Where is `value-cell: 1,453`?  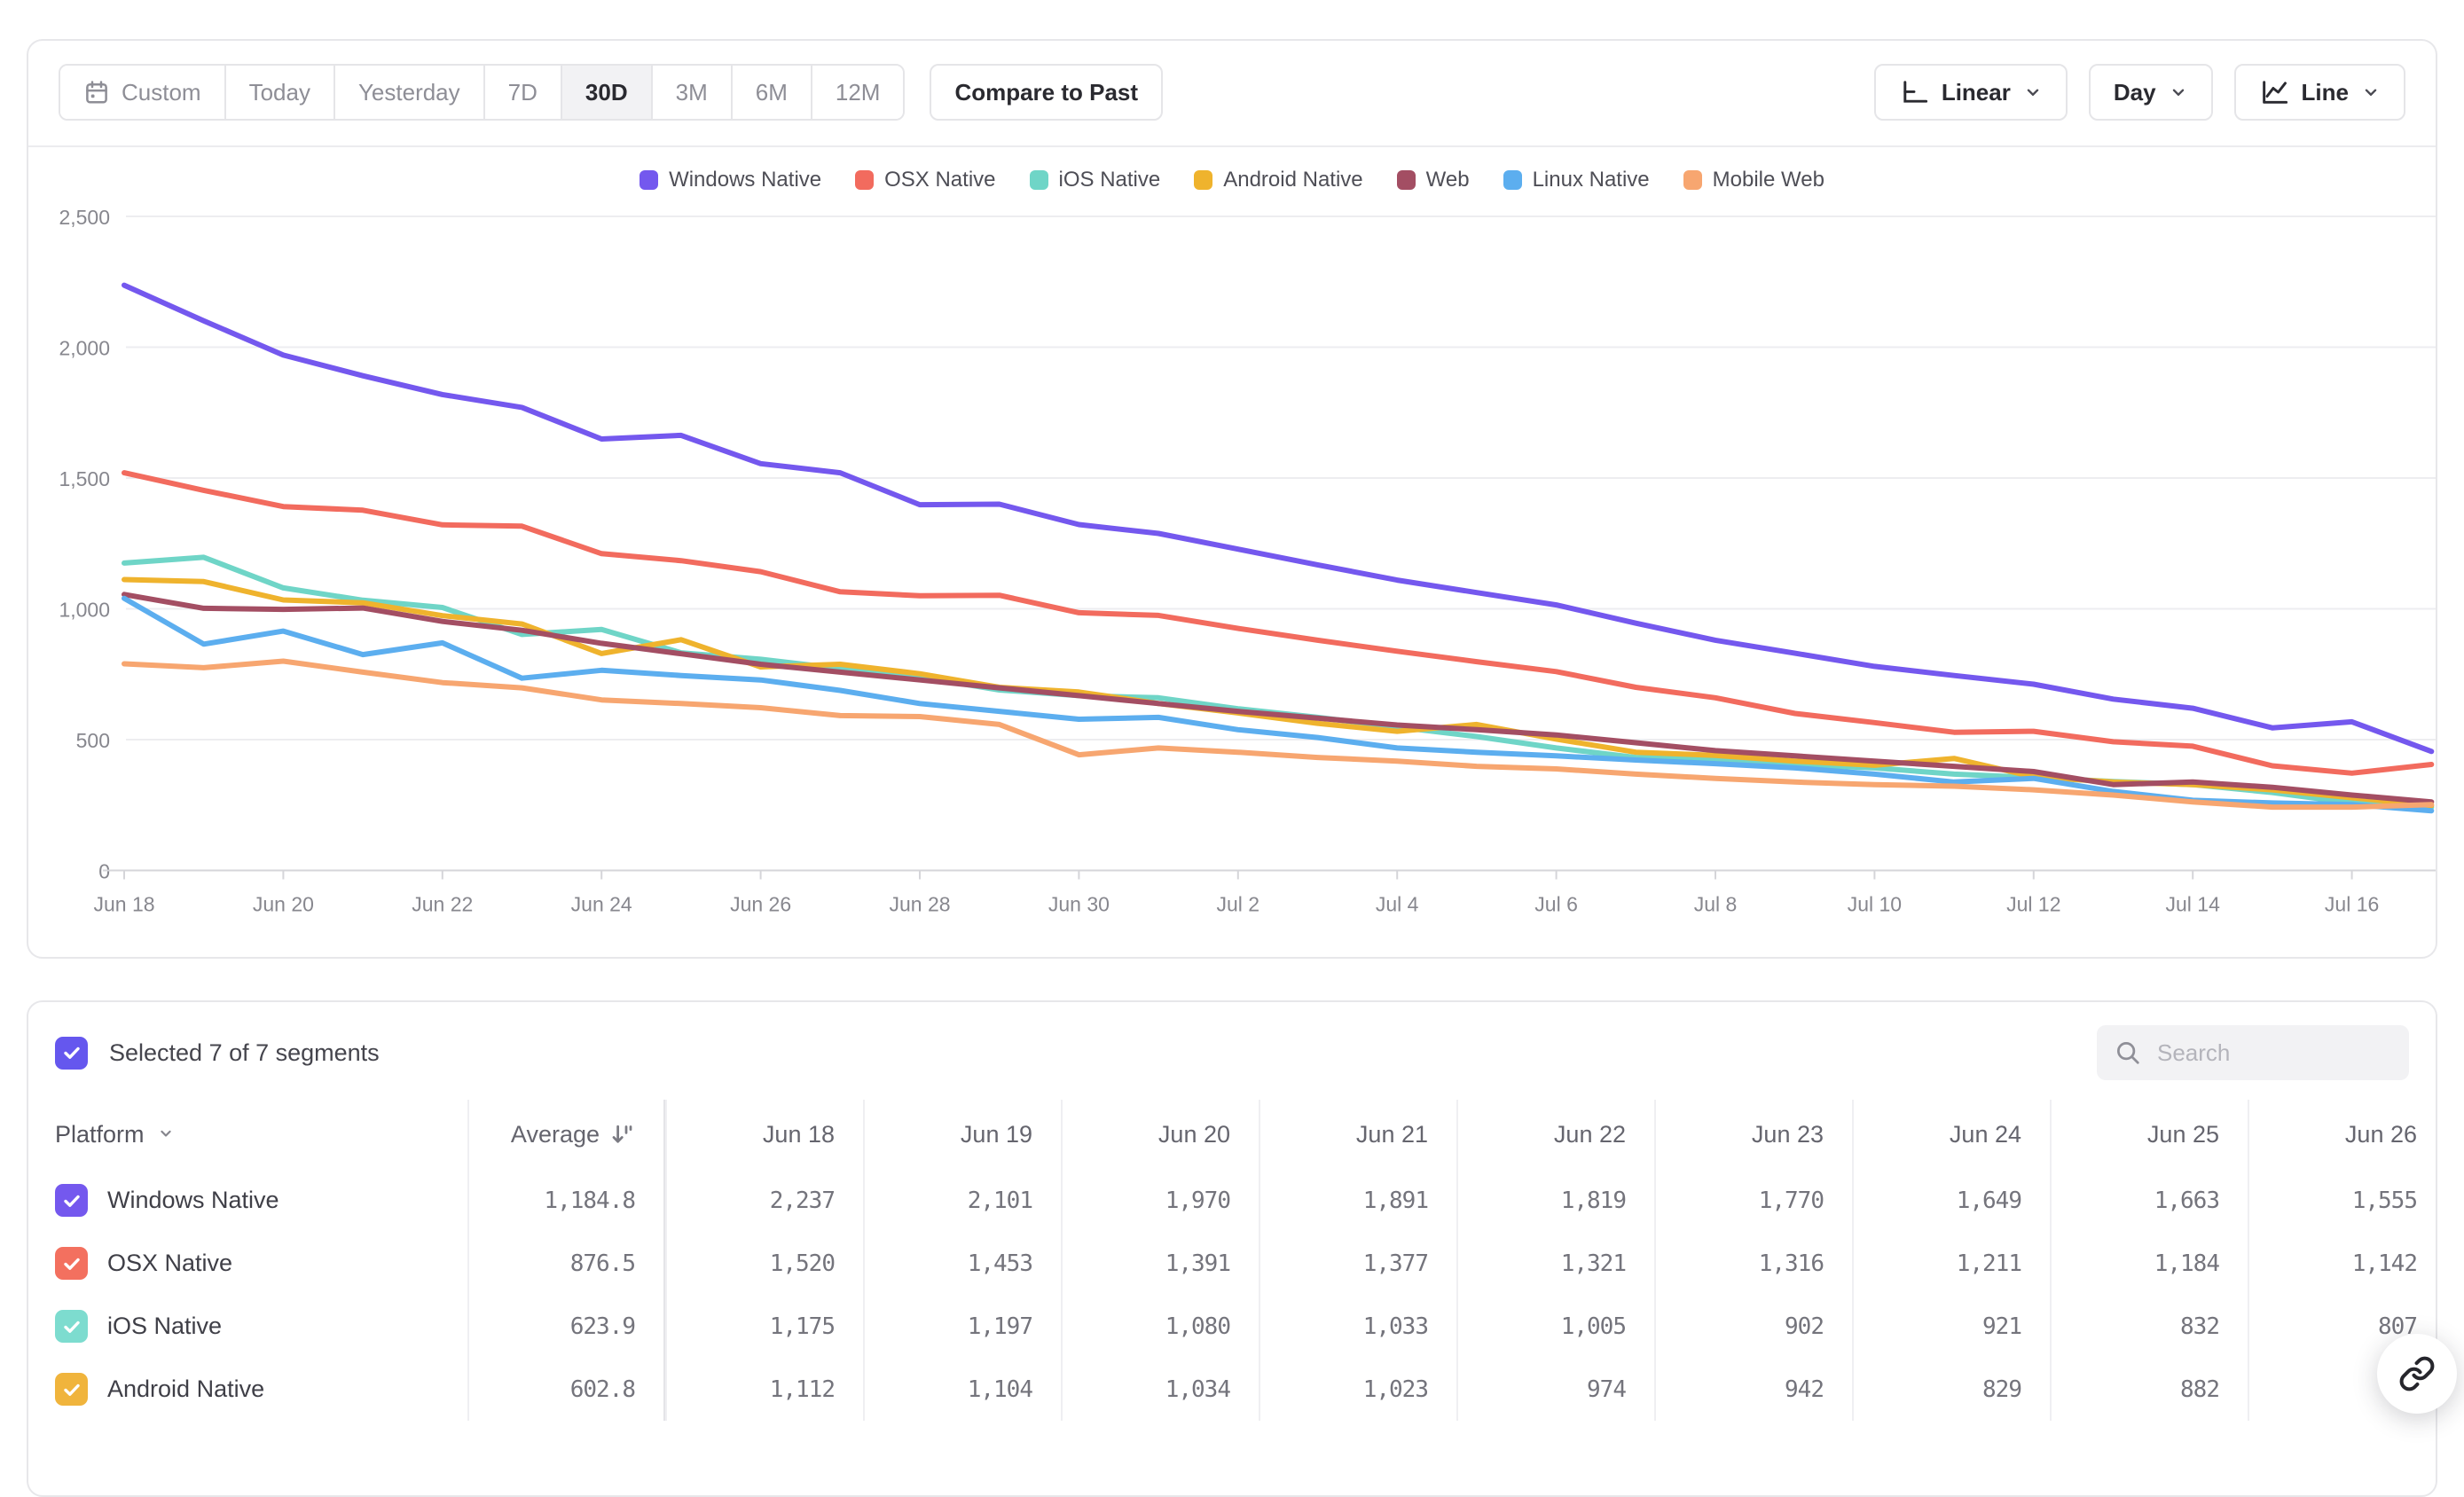
value-cell: 1,453 is located at coordinates (962, 1263).